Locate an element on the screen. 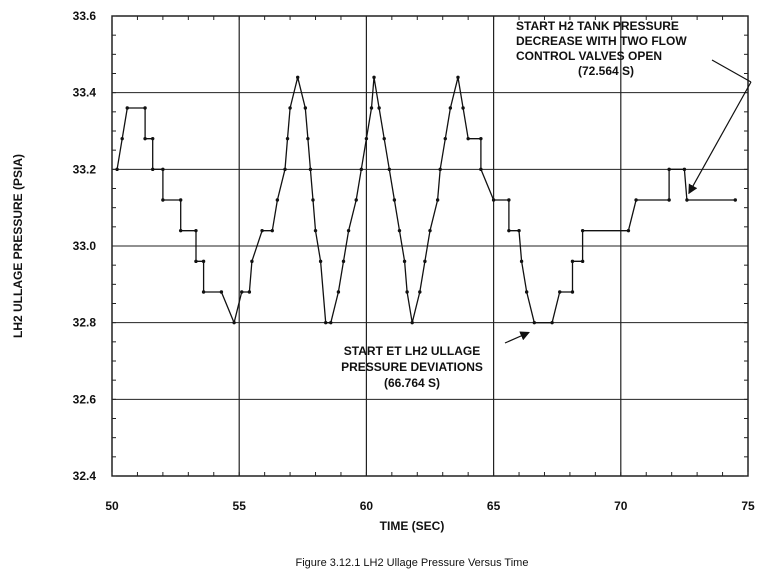 The image size is (765, 582). y-tick-label: 32.4 is located at coordinates (85, 476).